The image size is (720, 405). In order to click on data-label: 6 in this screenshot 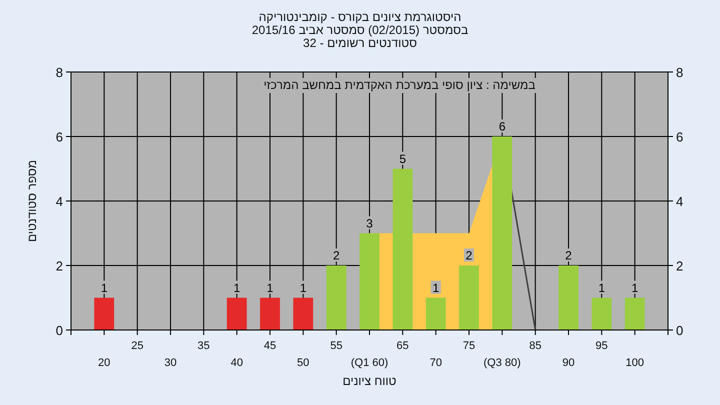, I will do `click(502, 127)`.